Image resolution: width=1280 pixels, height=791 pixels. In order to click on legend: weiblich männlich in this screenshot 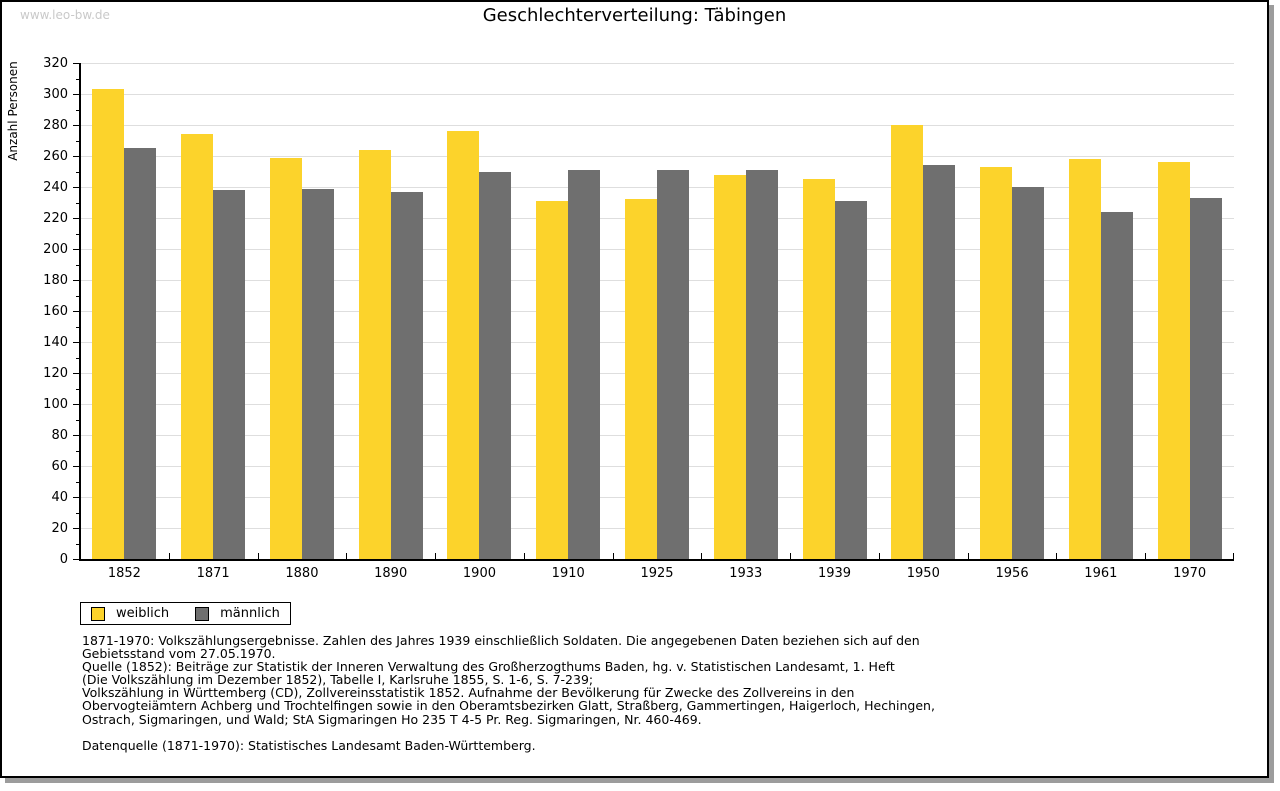, I will do `click(185, 613)`.